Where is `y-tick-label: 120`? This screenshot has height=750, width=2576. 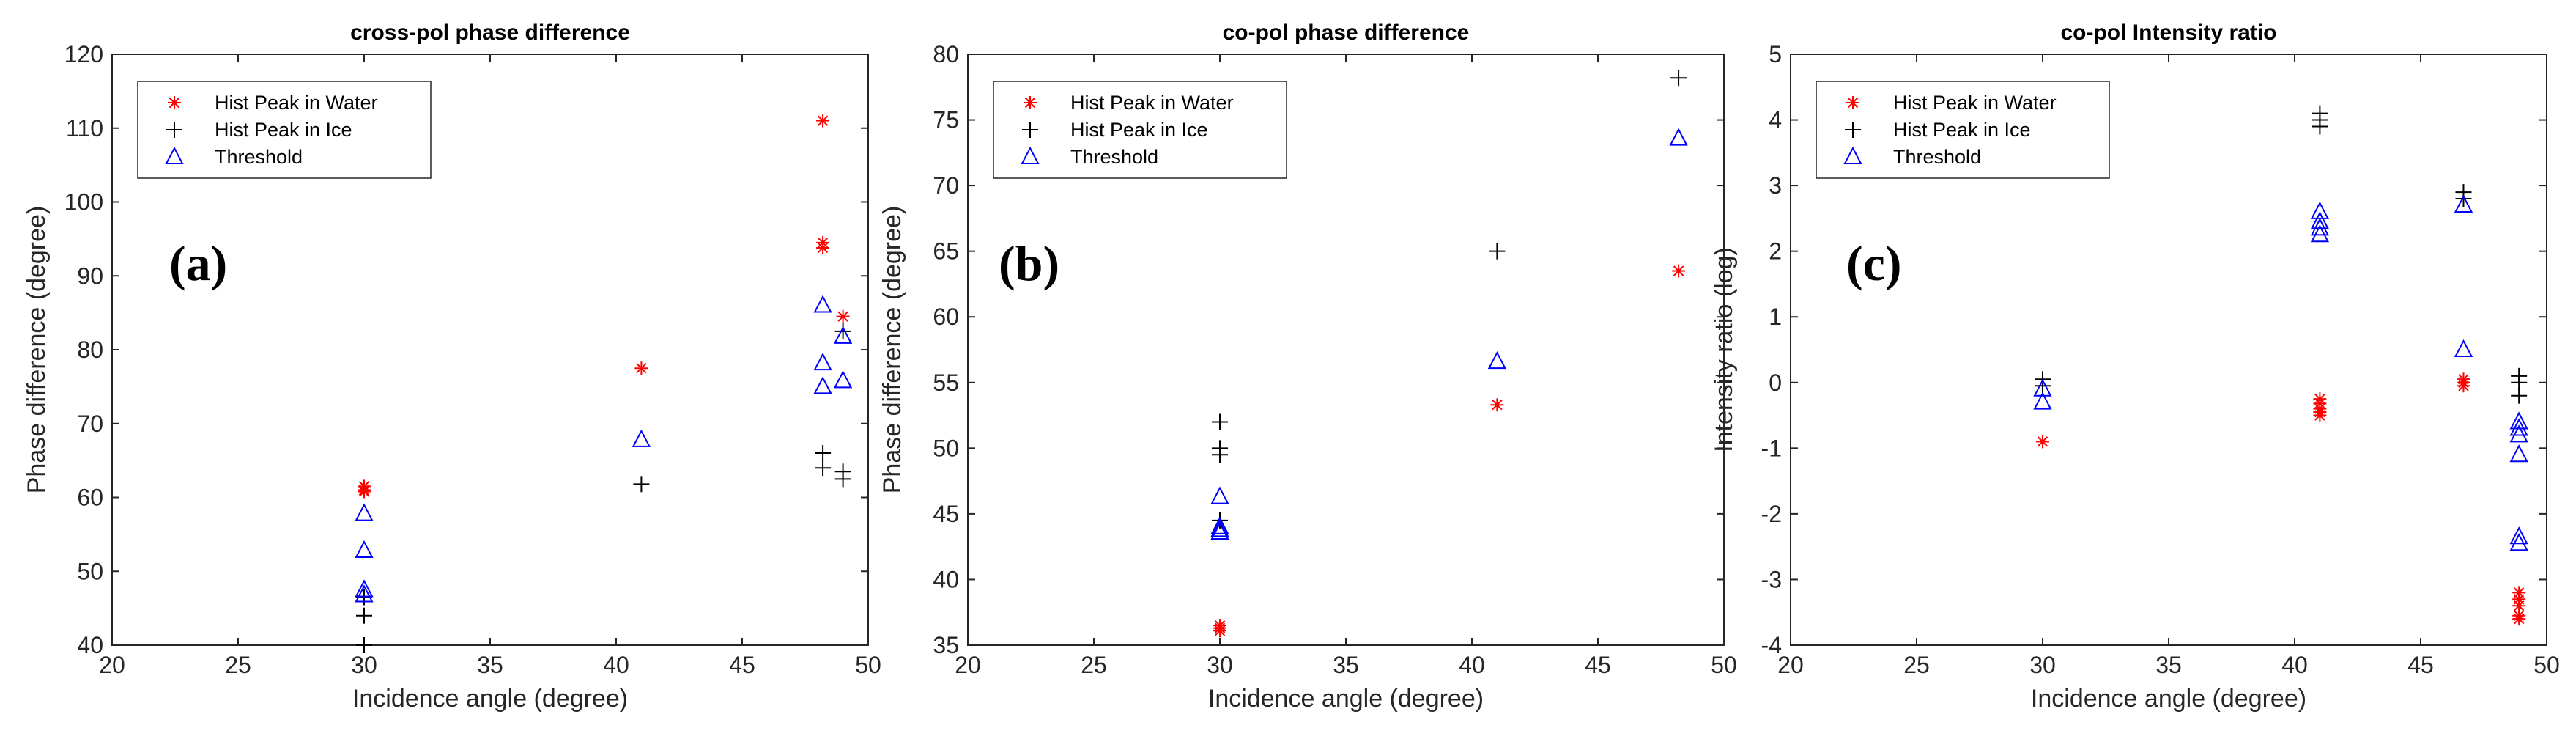 y-tick-label: 120 is located at coordinates (83, 54).